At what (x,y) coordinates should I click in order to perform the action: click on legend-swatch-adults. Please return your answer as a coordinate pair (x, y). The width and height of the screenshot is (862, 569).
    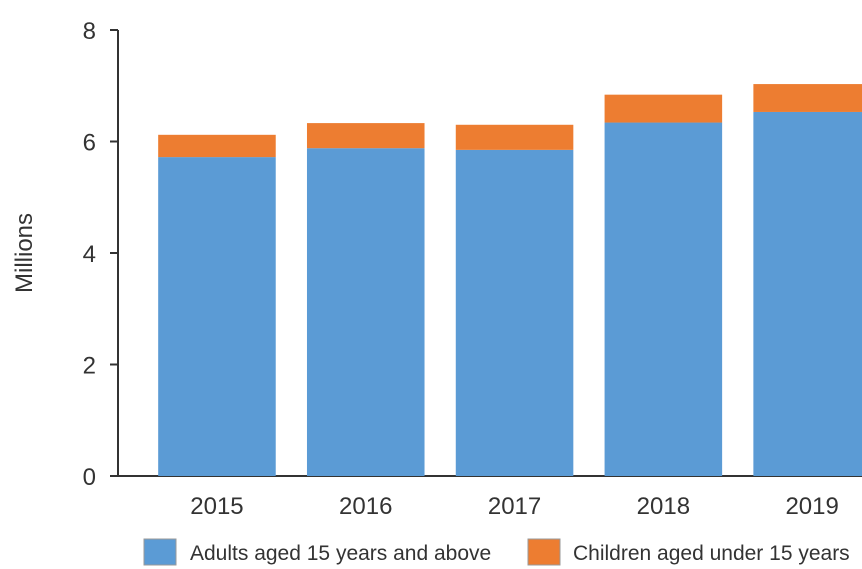
    Looking at the image, I should click on (160, 552).